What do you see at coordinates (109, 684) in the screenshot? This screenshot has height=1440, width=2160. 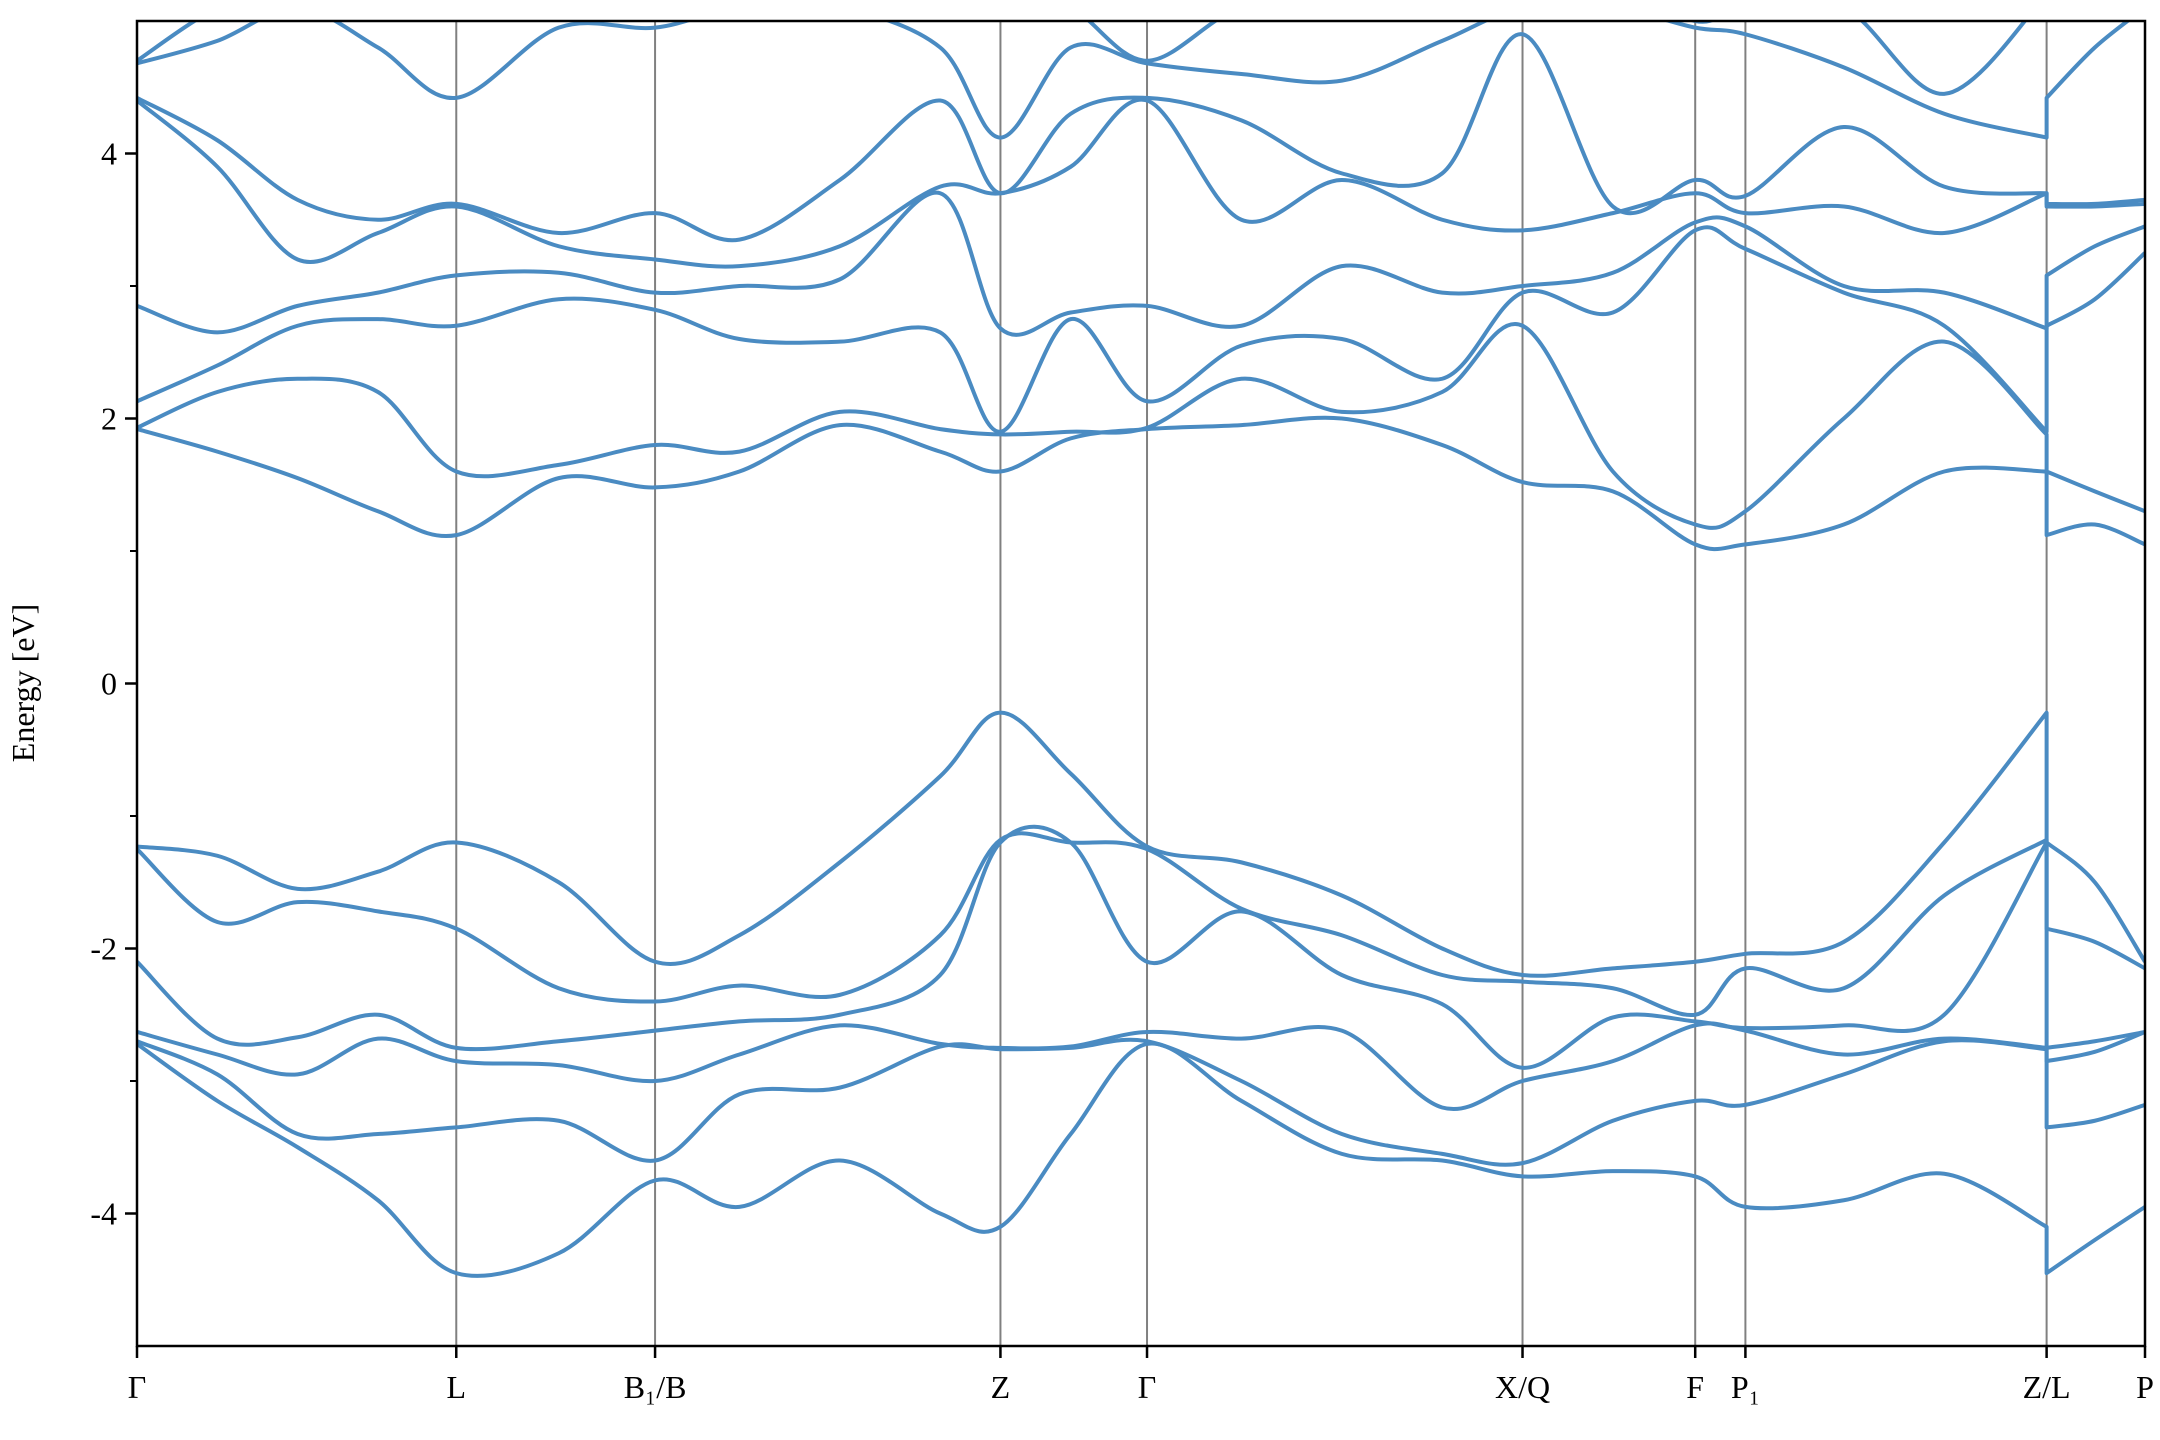 I see `y-tick-label: 0` at bounding box center [109, 684].